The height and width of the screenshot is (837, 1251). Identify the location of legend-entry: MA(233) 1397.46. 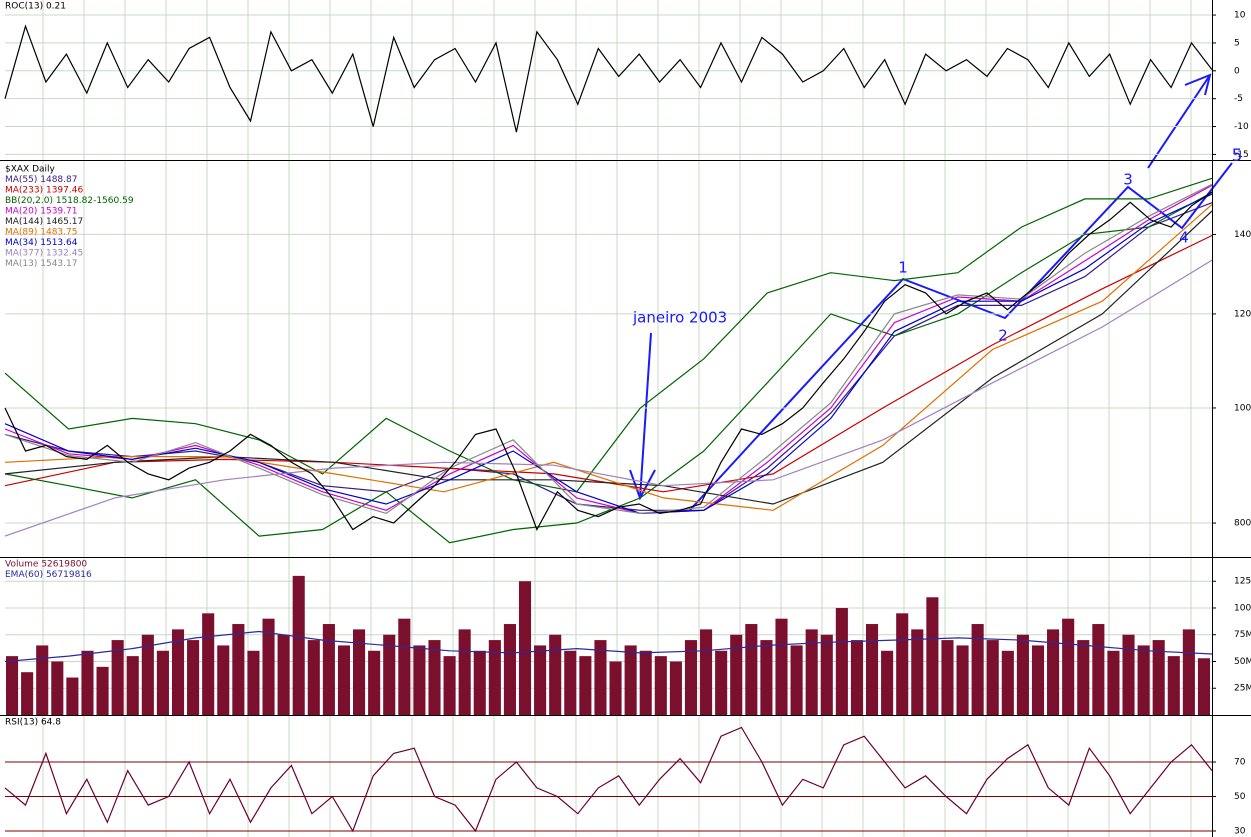
(44, 191).